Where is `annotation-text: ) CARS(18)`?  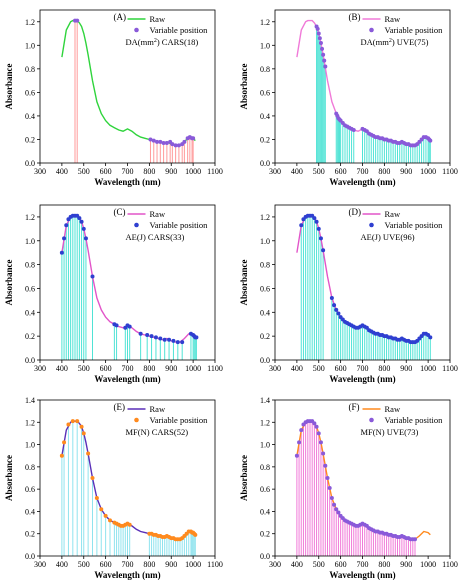 annotation-text: ) CARS(18) is located at coordinates (177, 42).